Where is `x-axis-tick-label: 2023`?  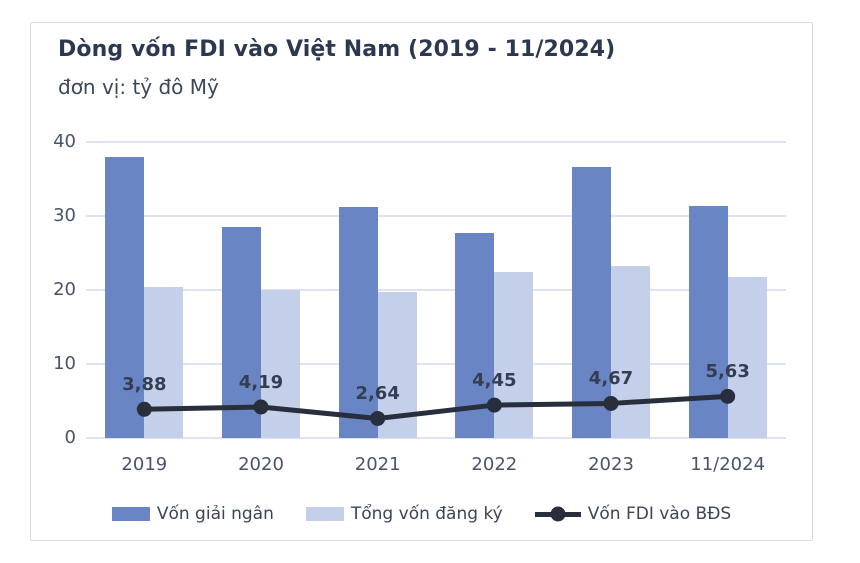
x-axis-tick-label: 2023 is located at coordinates (611, 464).